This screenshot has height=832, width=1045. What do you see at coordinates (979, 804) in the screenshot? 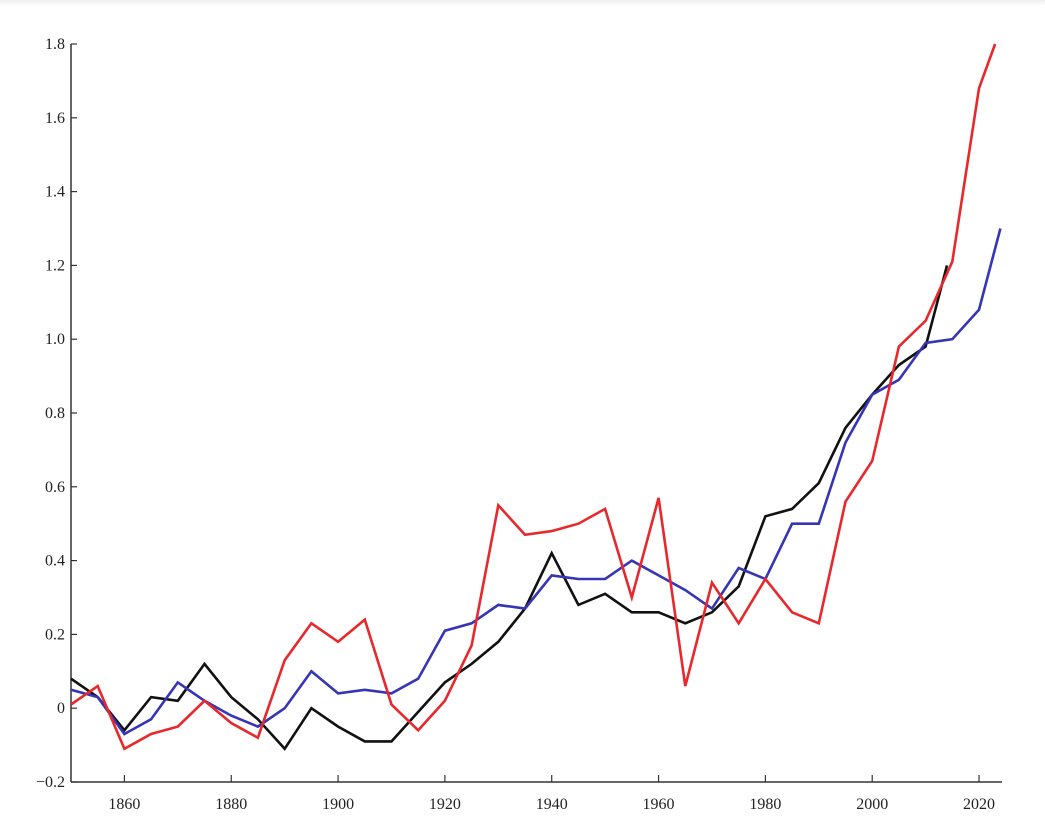
I see `x-tick-label: 2020` at bounding box center [979, 804].